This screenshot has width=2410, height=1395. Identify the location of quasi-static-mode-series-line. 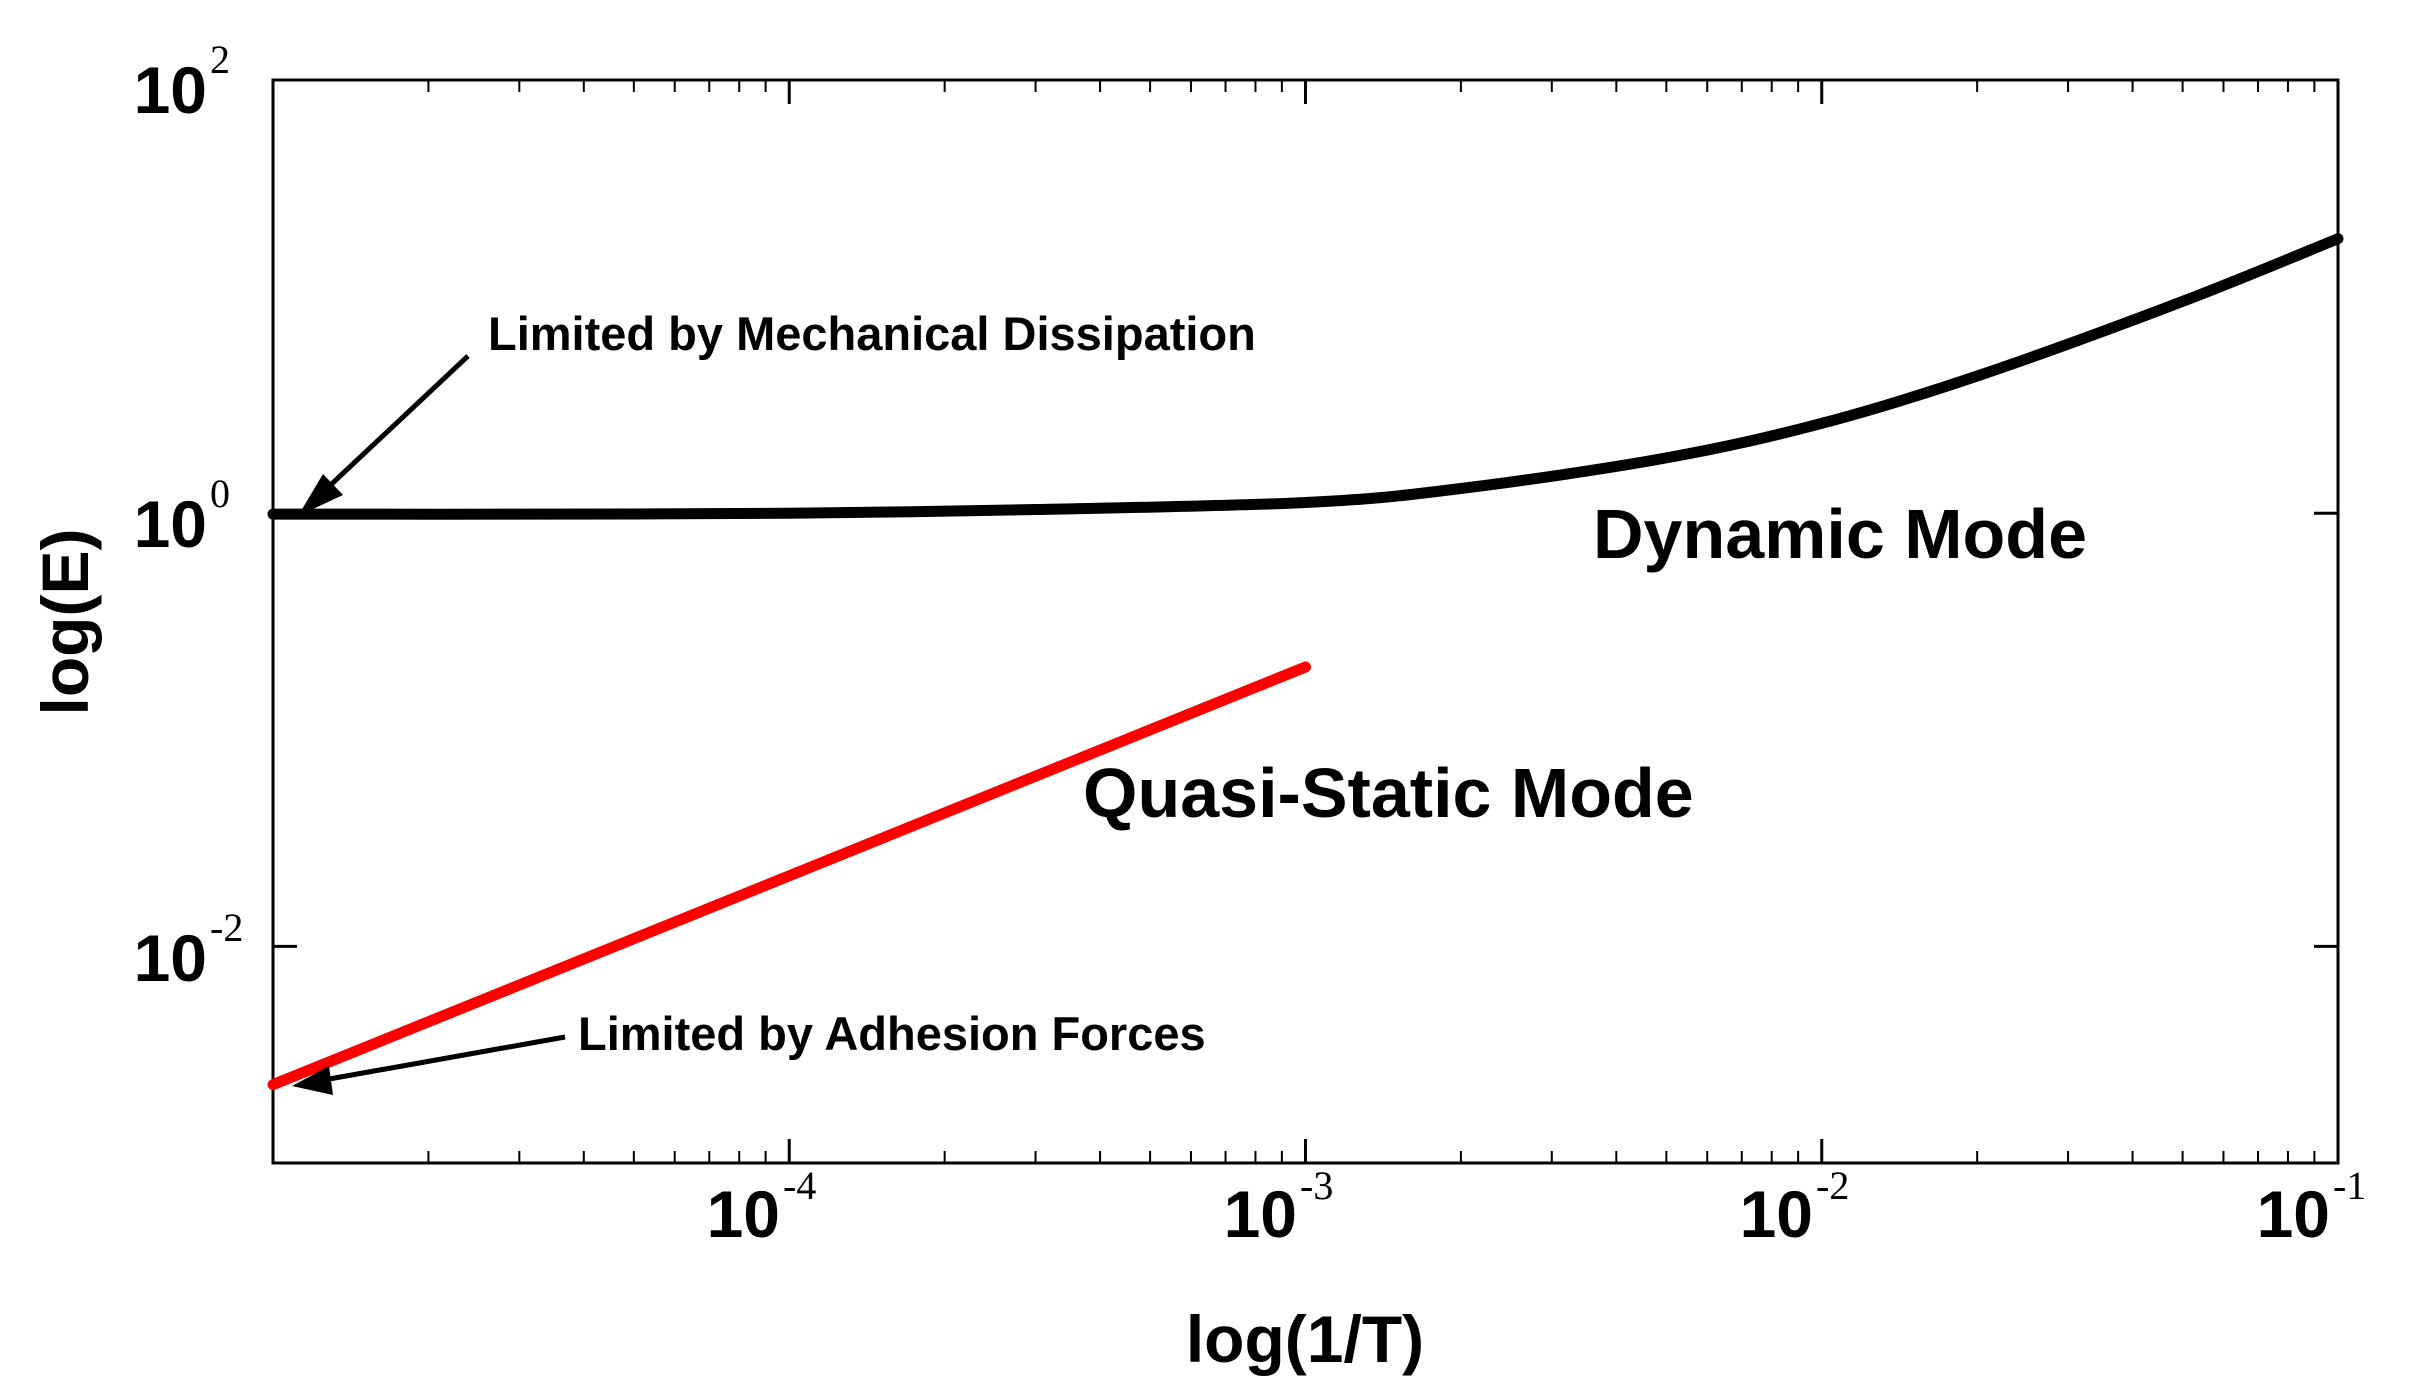
(789, 876).